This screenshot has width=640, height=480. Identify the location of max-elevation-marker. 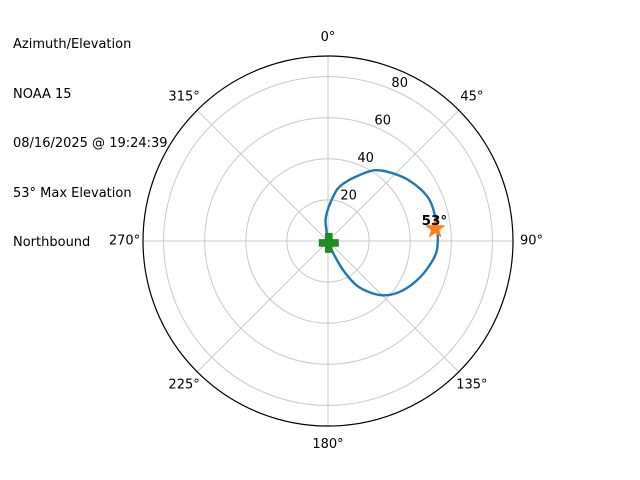
(435, 227).